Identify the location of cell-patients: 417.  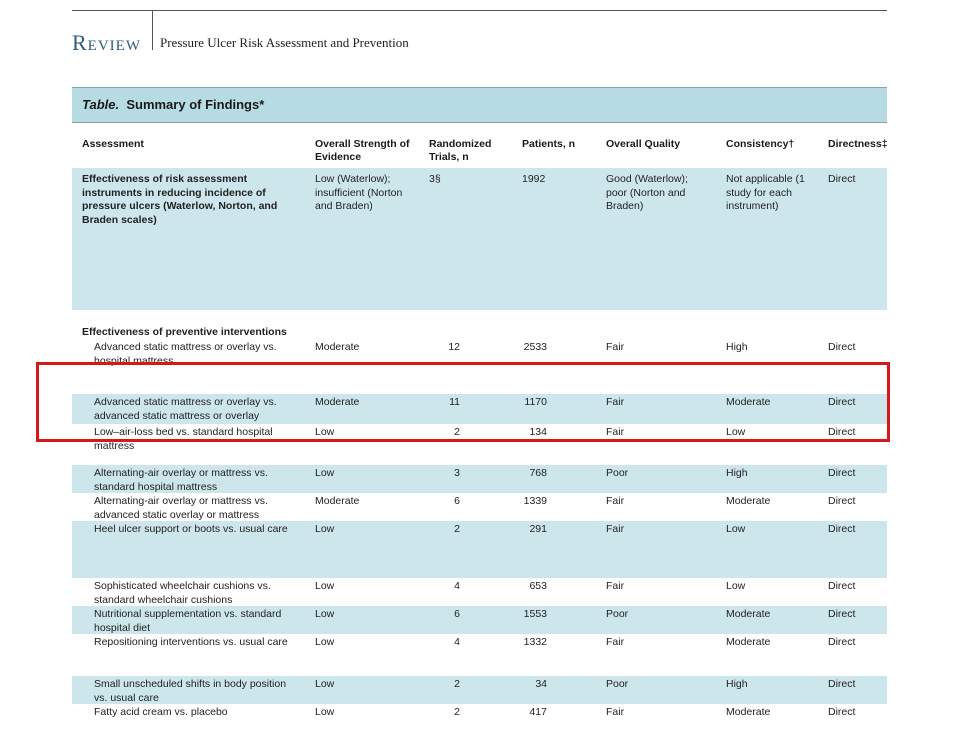
(538, 712).